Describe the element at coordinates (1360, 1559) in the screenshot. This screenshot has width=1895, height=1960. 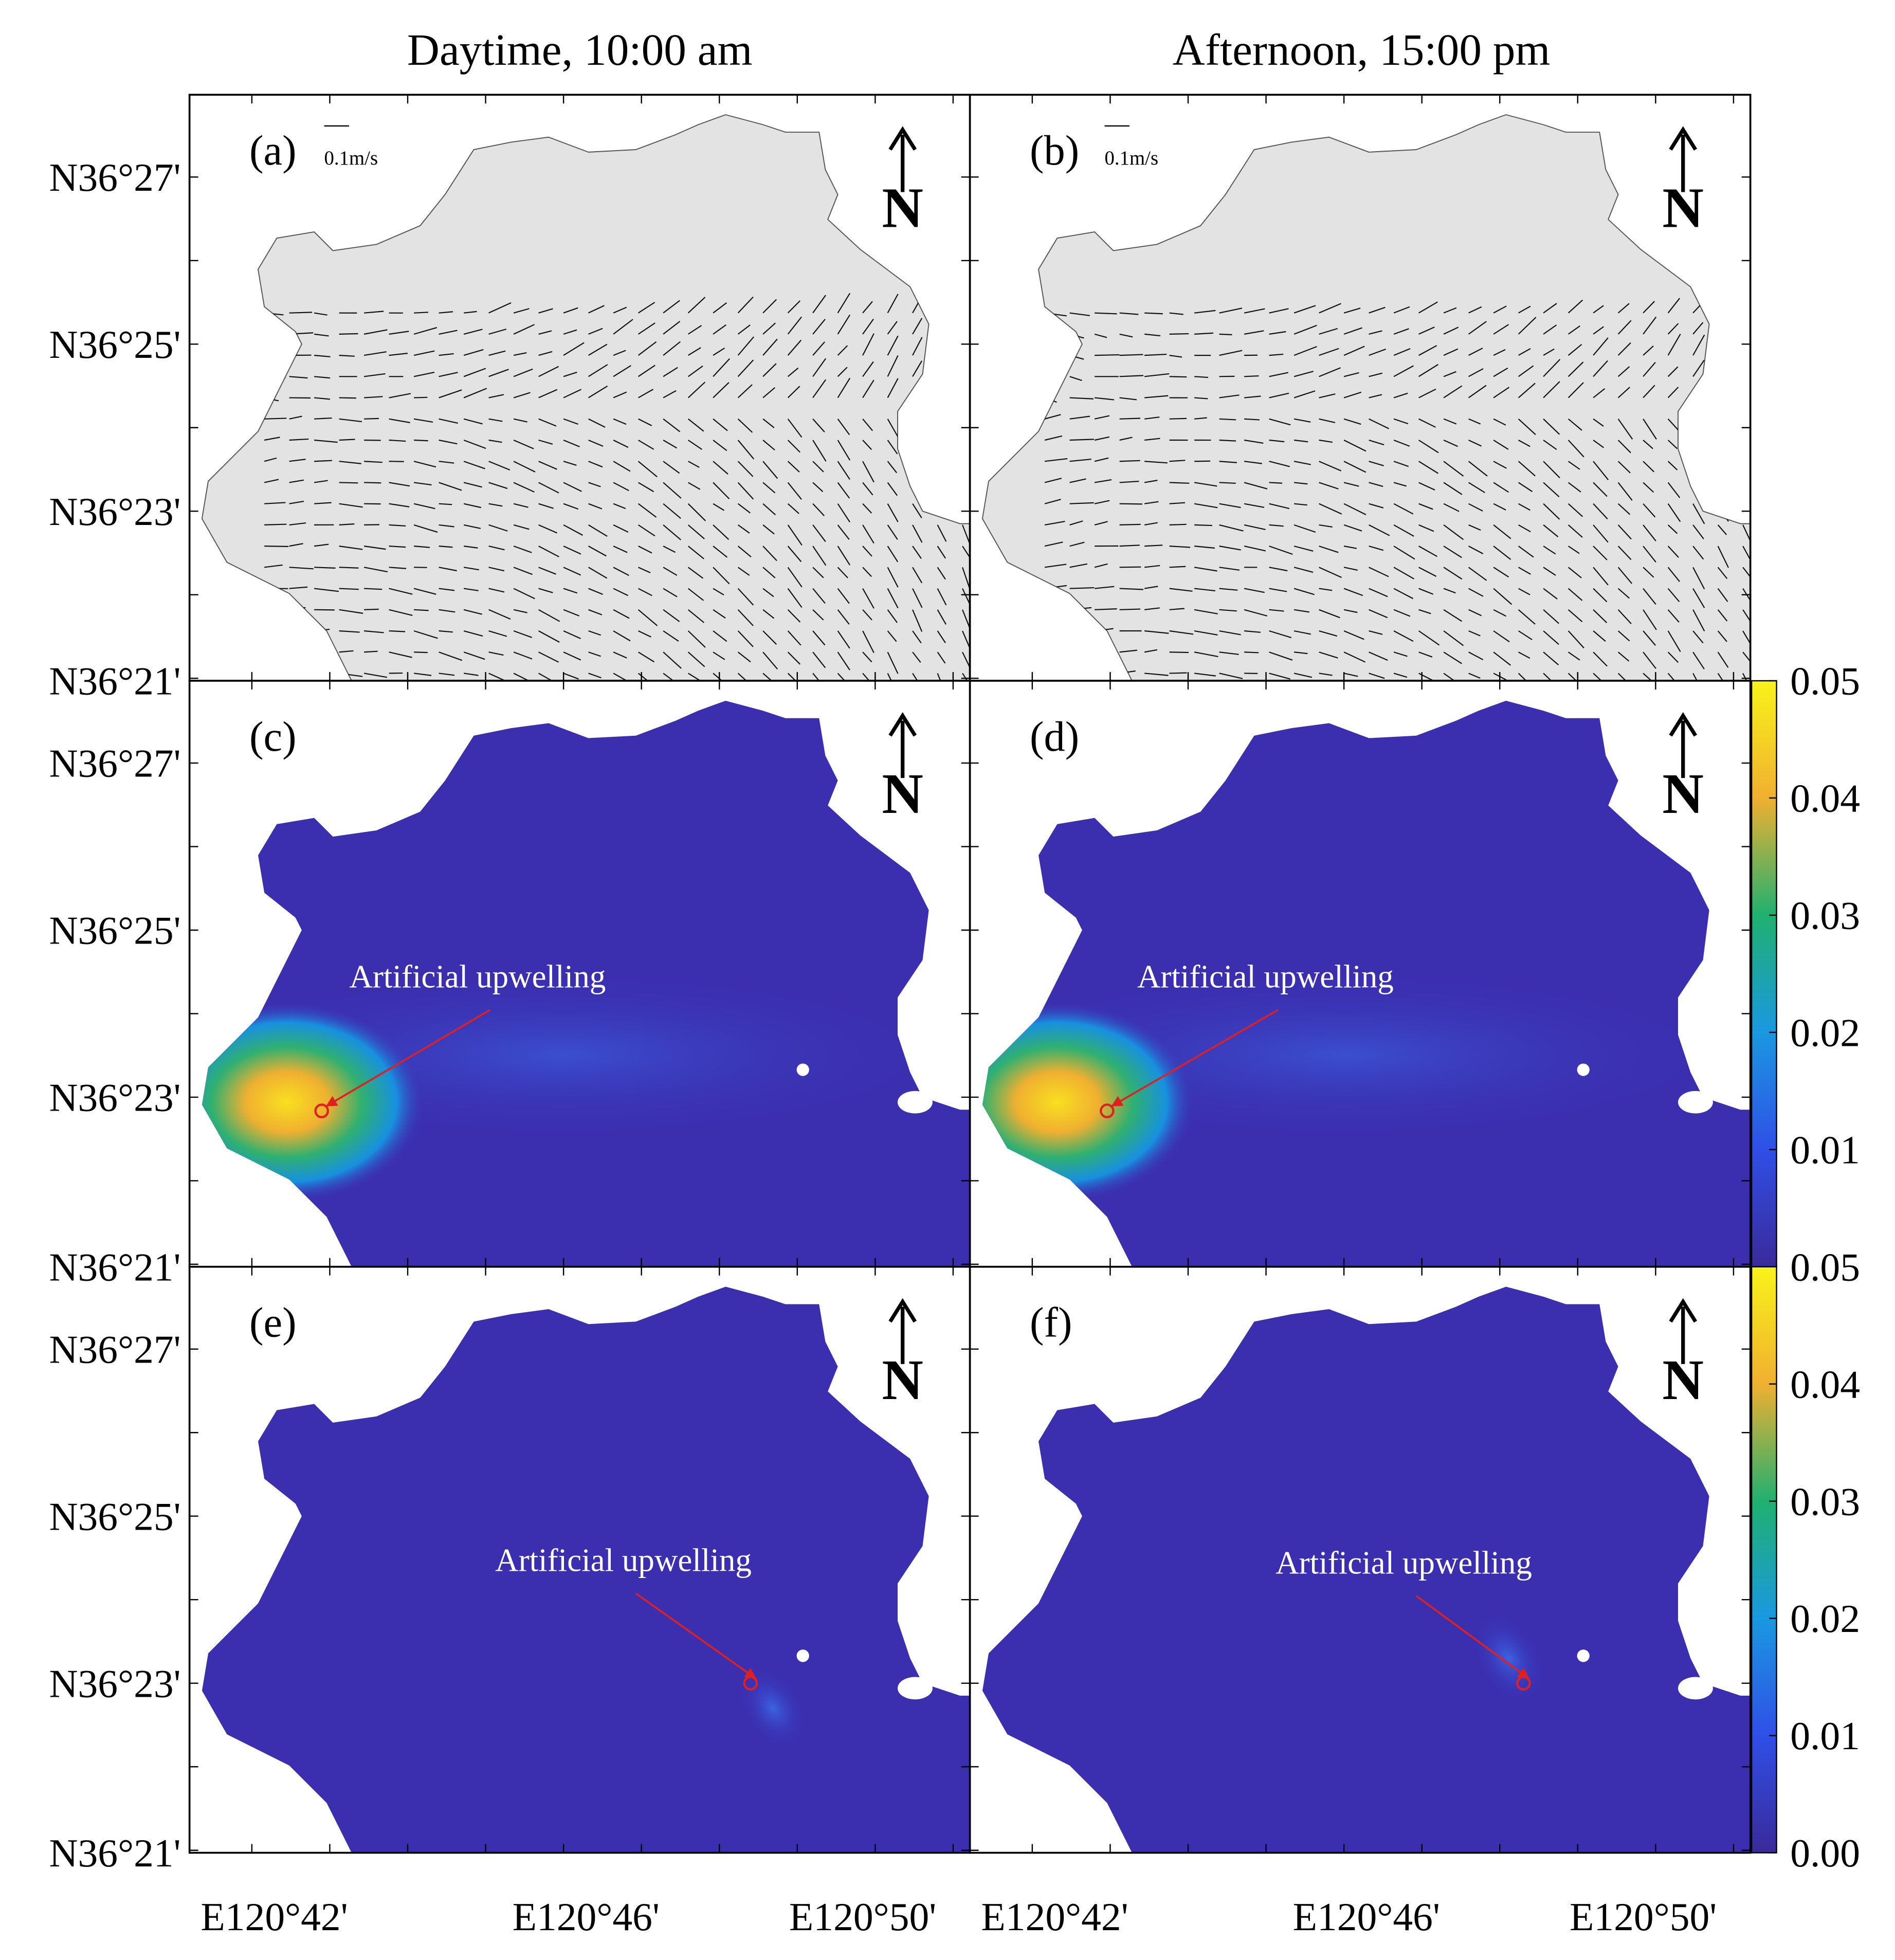
I see `map-panel: (f) N Artificial upwelling` at that location.